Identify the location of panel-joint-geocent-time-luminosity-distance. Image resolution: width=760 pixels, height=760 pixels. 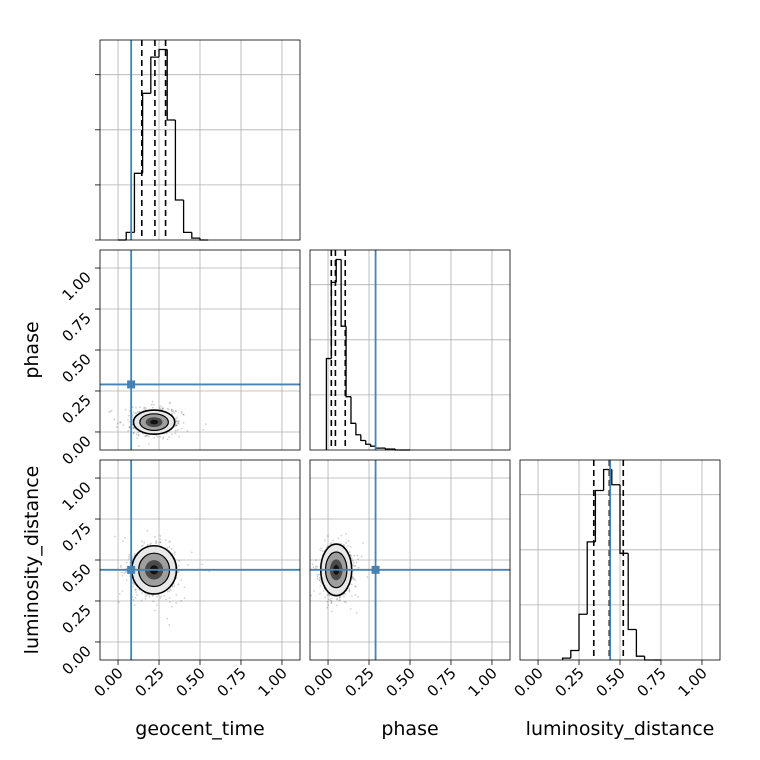
(200, 560).